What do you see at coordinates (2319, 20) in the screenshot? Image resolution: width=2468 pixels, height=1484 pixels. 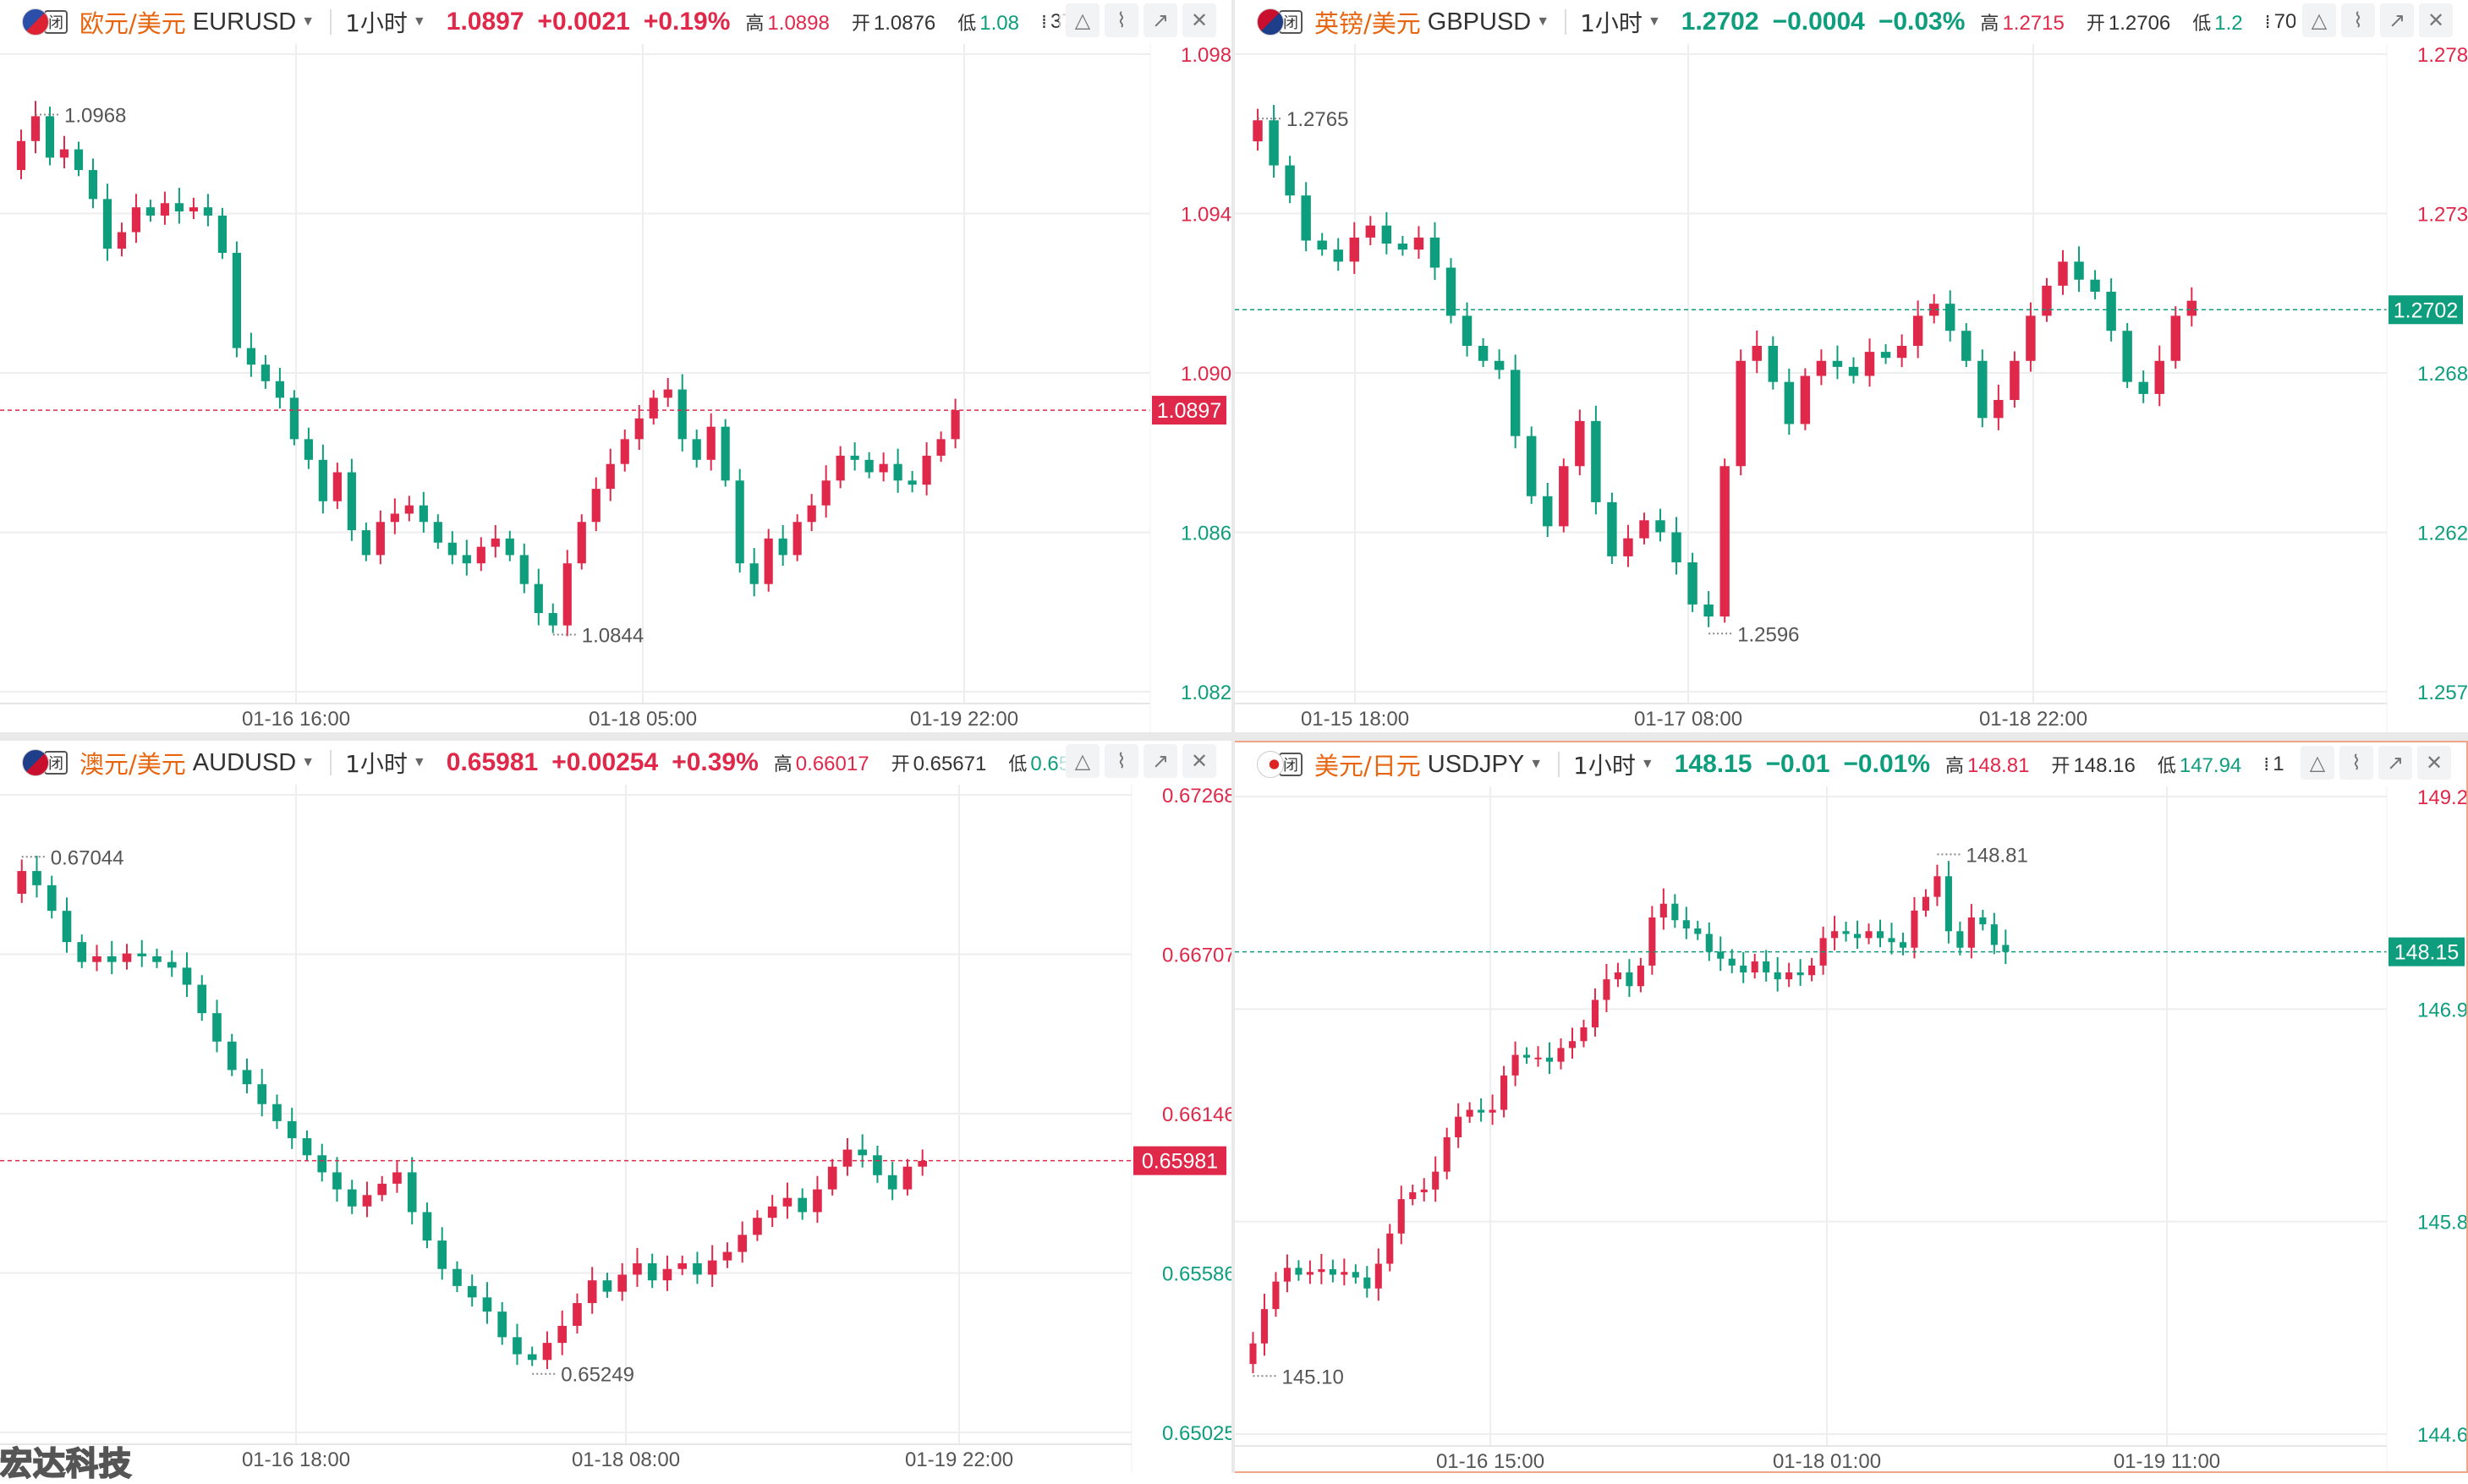 I see `indicator-icon: △` at bounding box center [2319, 20].